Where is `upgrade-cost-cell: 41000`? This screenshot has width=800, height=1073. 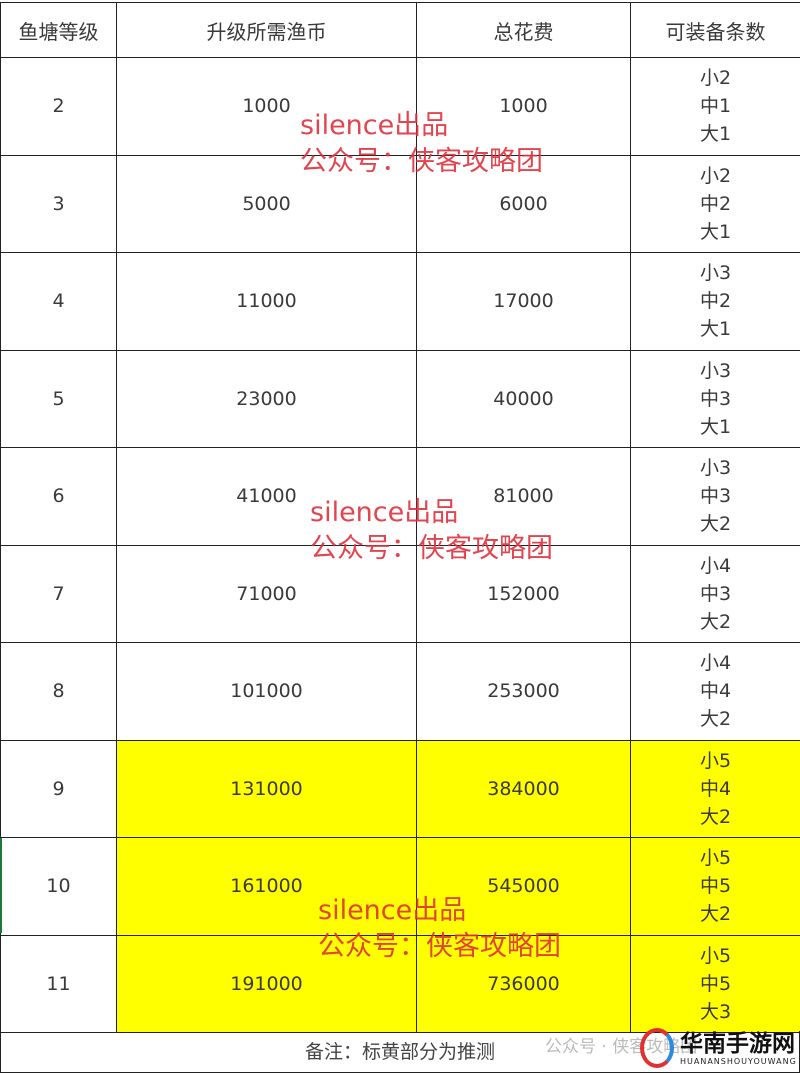
upgrade-cost-cell: 41000 is located at coordinates (266, 496).